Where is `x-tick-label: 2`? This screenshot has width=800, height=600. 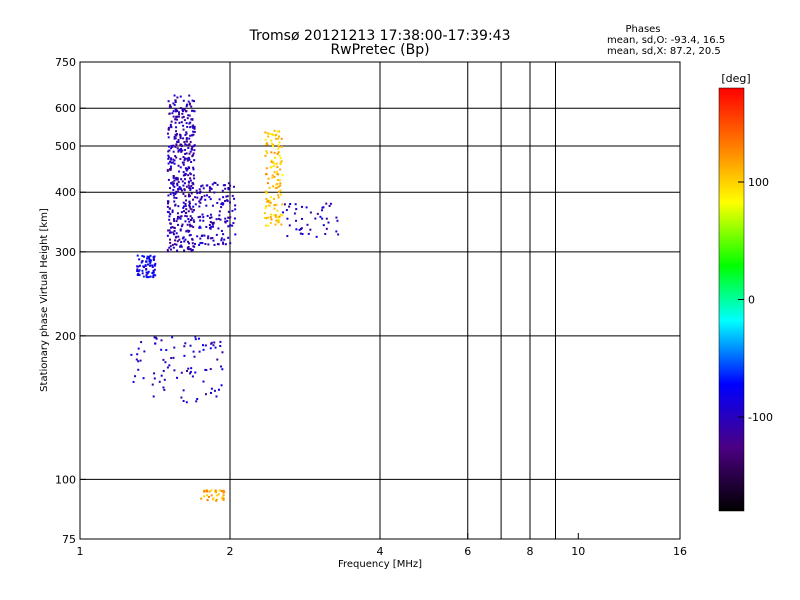 x-tick-label: 2 is located at coordinates (230, 551).